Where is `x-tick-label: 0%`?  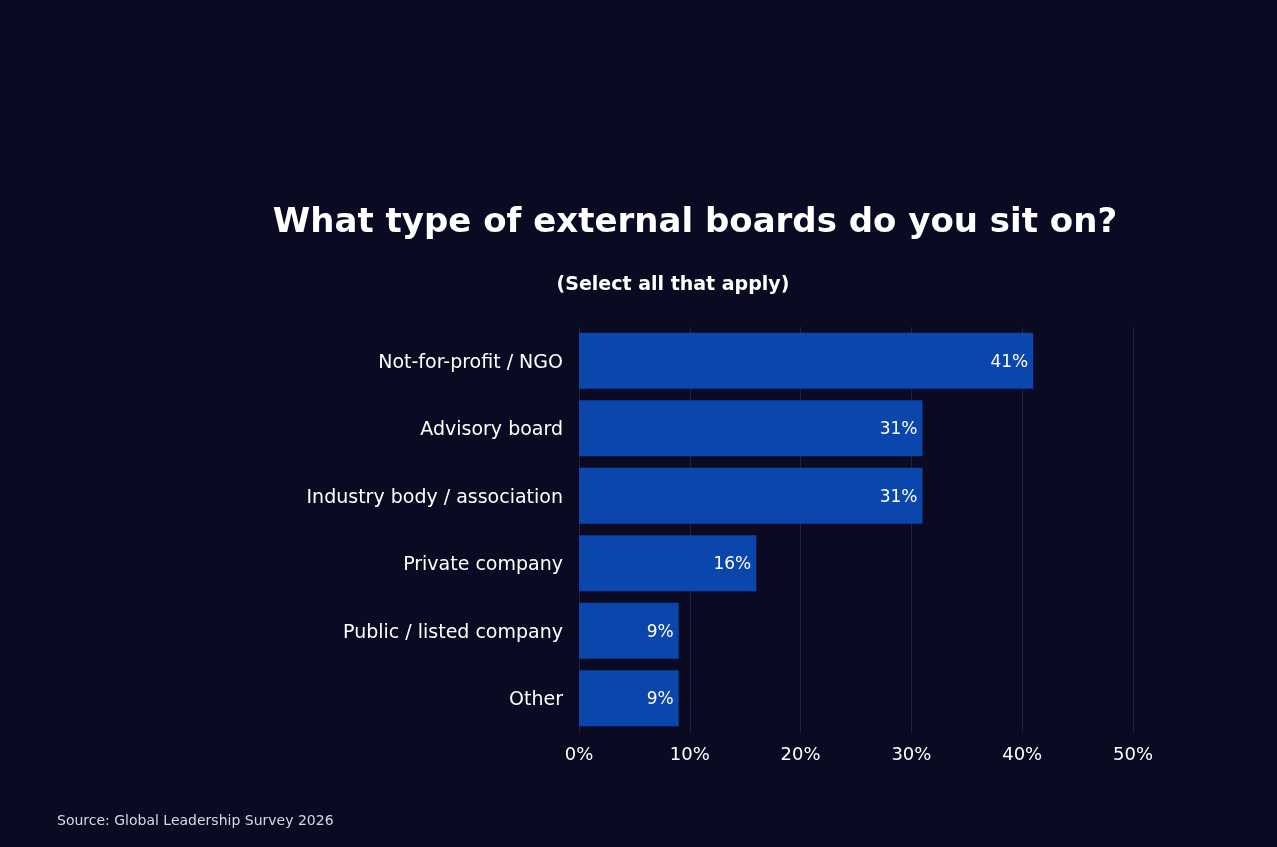 x-tick-label: 0% is located at coordinates (579, 753).